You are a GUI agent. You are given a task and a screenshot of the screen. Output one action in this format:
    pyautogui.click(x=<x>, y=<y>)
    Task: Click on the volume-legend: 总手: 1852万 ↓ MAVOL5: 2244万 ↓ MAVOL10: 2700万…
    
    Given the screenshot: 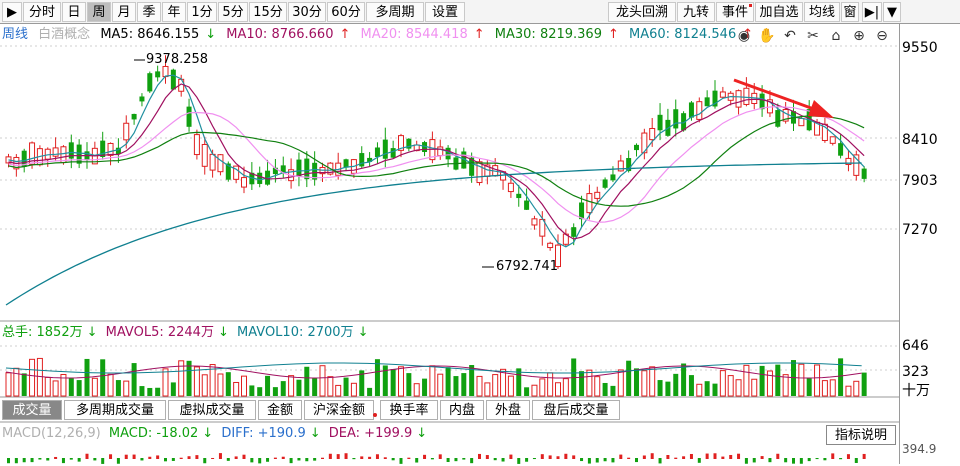 What is the action you would take?
    pyautogui.click(x=187, y=333)
    